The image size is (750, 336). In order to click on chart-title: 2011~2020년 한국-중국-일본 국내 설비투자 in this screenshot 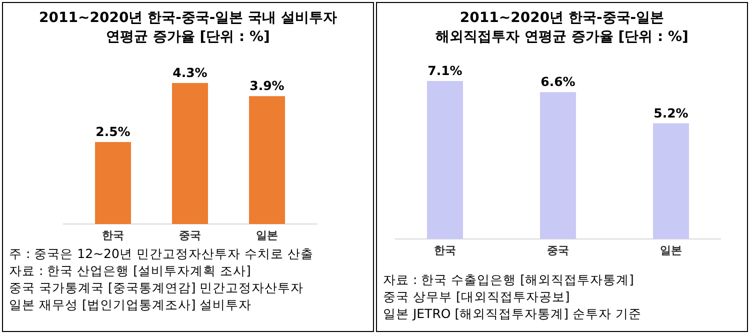, I will do `click(188, 18)`.